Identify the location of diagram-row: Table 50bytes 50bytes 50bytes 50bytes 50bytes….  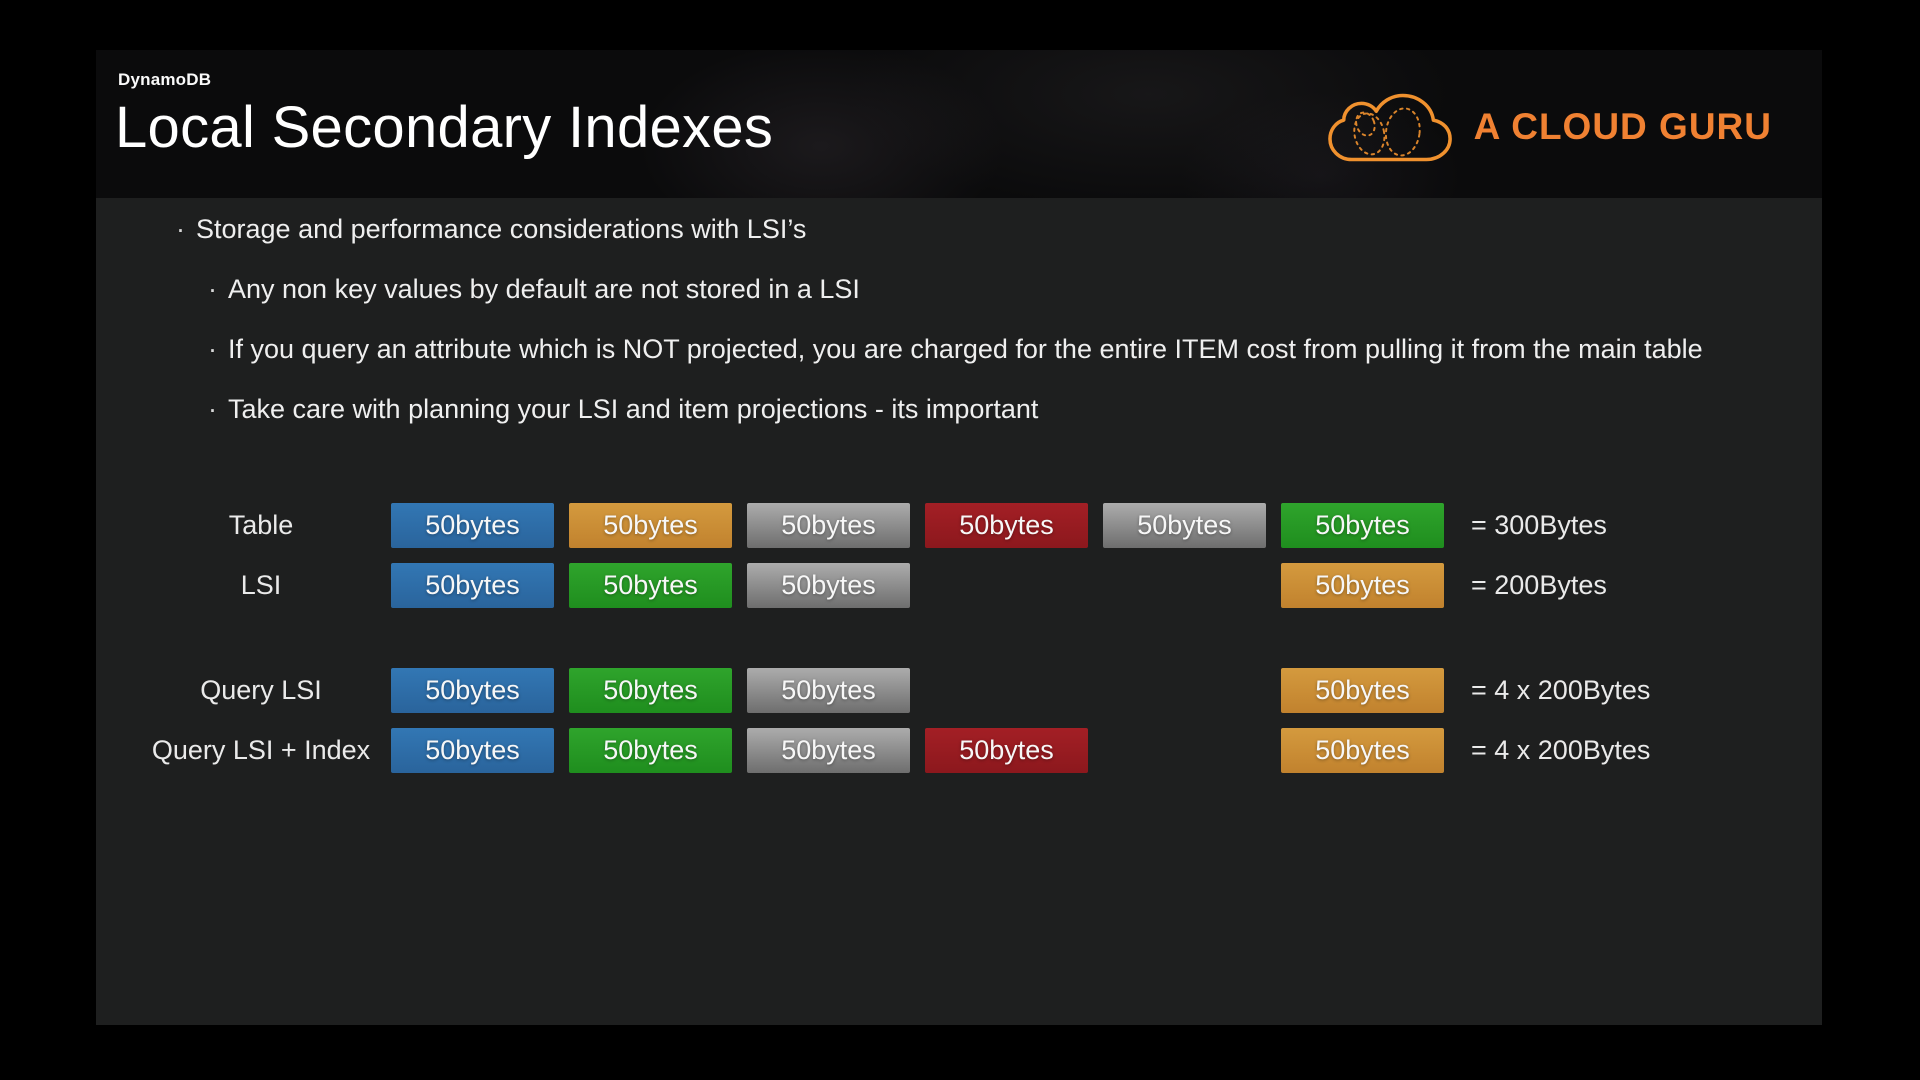
(892, 525).